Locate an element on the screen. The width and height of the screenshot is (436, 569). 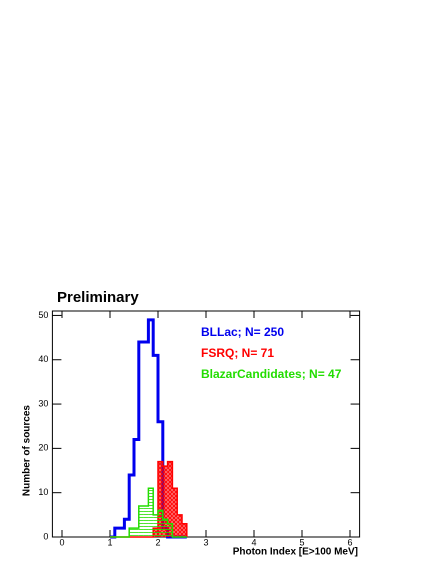
x-tick-label: 4 is located at coordinates (253, 542).